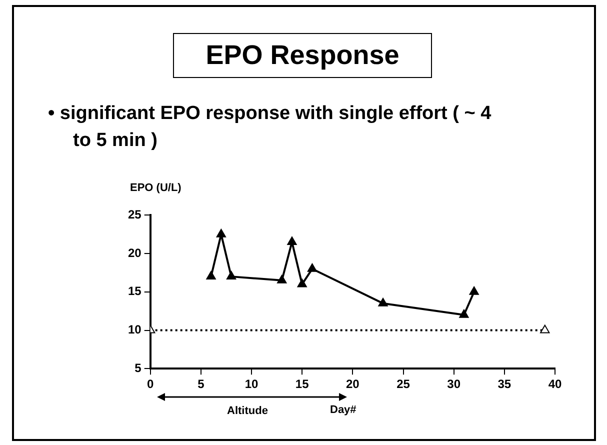  Describe the element at coordinates (555, 384) in the screenshot. I see `x-tick-label: 40` at that location.